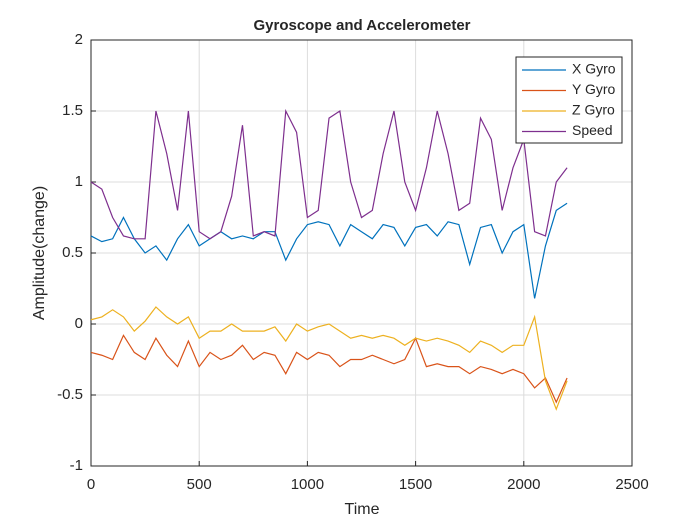 The image size is (700, 525). What do you see at coordinates (79, 181) in the screenshot?
I see `y-tick-label: 1` at bounding box center [79, 181].